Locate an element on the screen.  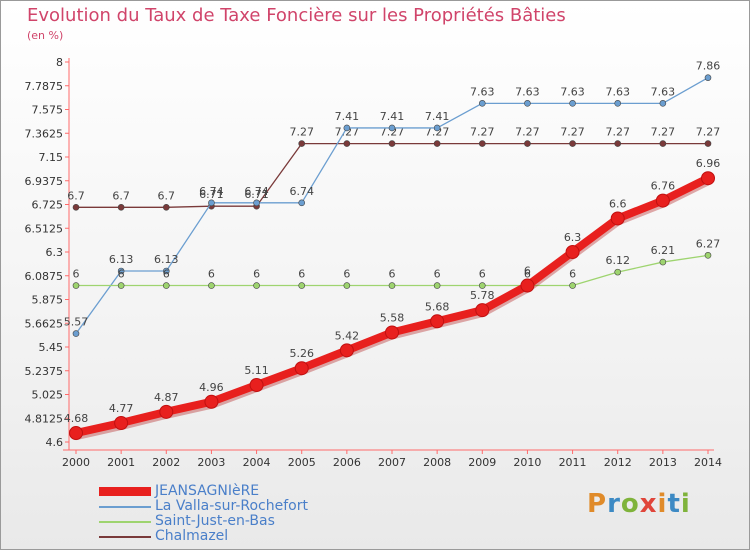
y-axis-unit-label: (en %) is located at coordinates (45, 35).